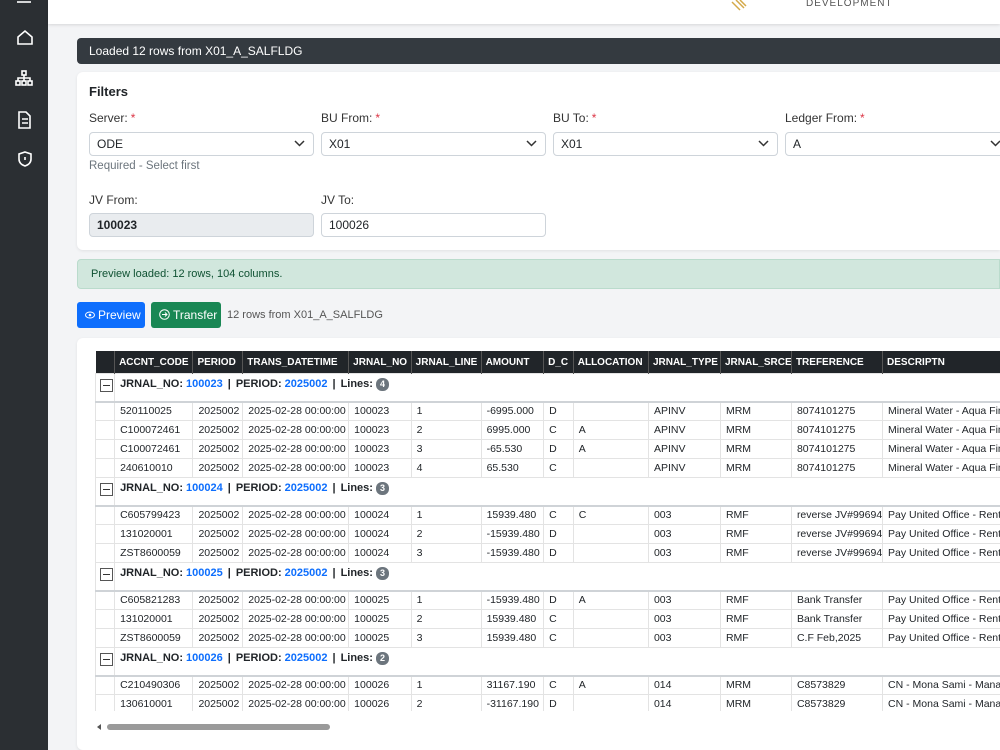 Image resolution: width=1000 pixels, height=750 pixels. Describe the element at coordinates (547, 727) in the screenshot. I see `horizontal-scrollbar` at that location.